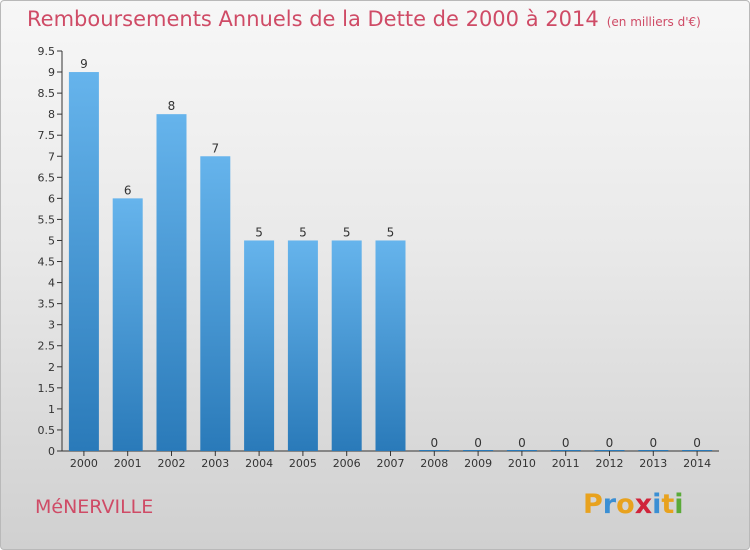  Describe the element at coordinates (303, 463) in the screenshot. I see `x-tick-label: 2005` at that location.